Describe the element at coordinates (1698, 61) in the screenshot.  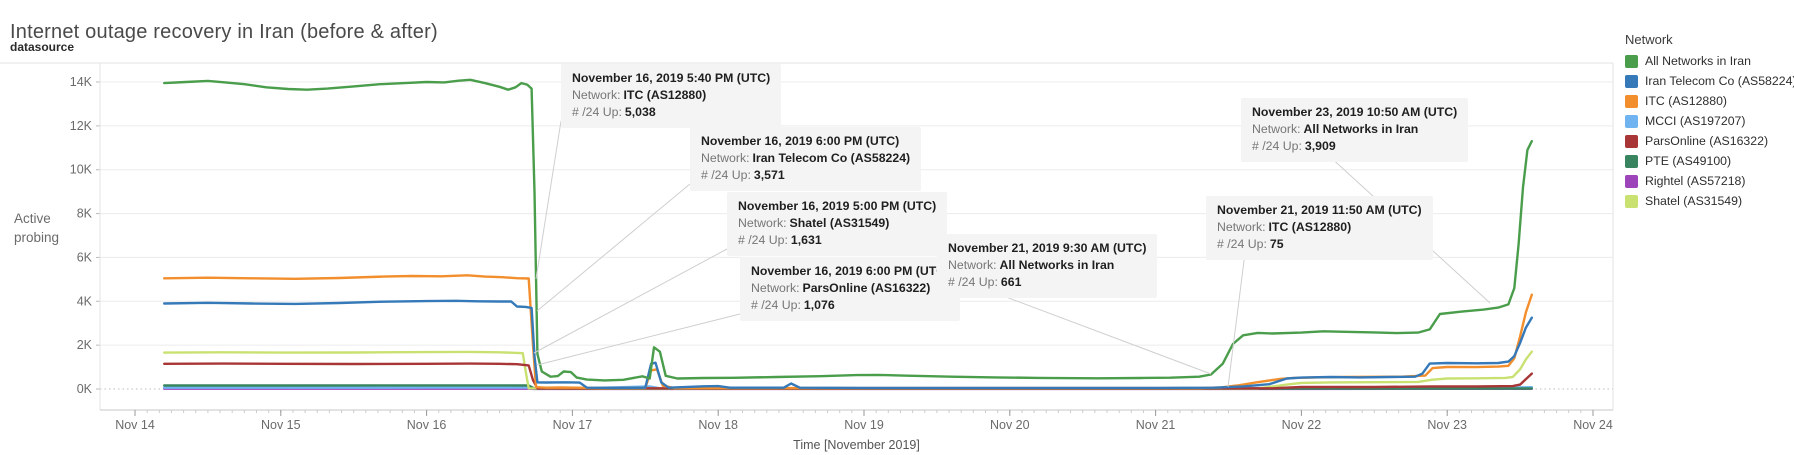
I see `legend-item-label: All Networks in Iran` at that location.